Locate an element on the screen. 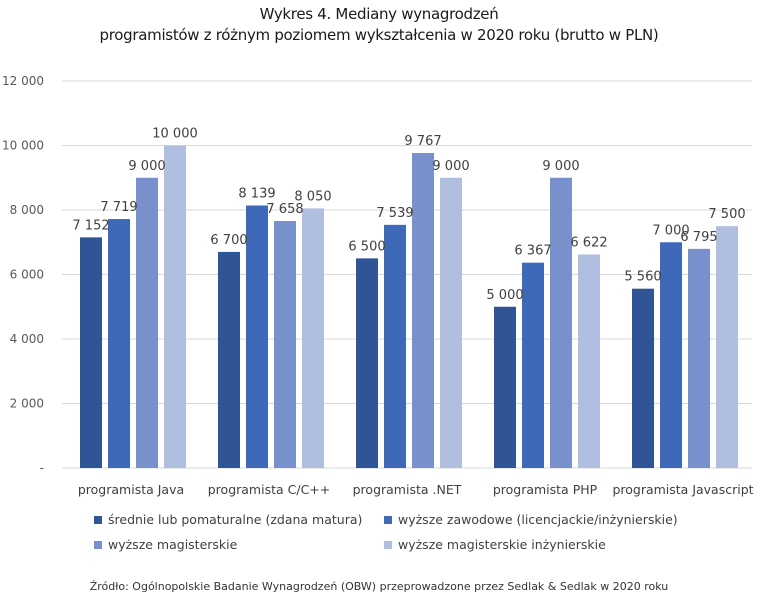  x-category-label: programista .NET is located at coordinates (407, 489).